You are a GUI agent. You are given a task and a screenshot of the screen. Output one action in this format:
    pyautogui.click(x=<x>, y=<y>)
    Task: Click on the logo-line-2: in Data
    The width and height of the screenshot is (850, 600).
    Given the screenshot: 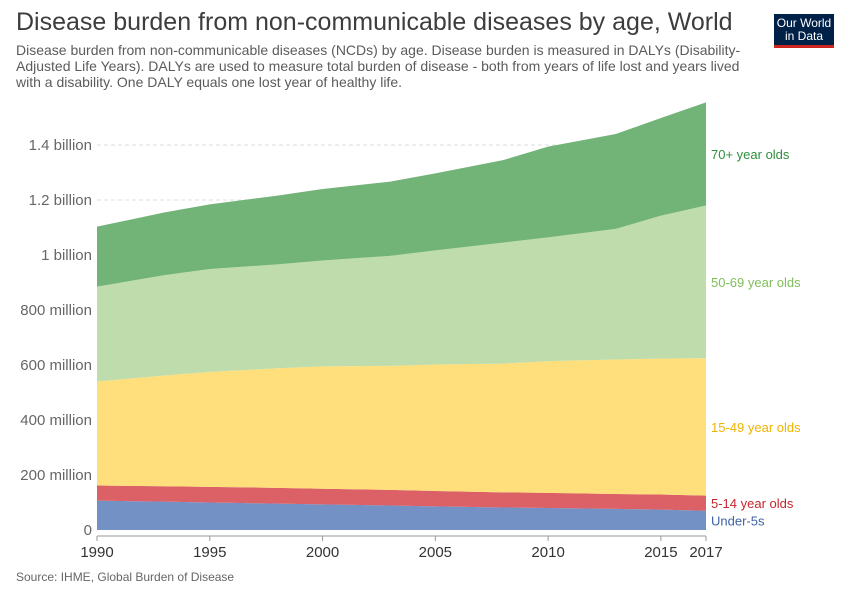 What is the action you would take?
    pyautogui.click(x=804, y=36)
    